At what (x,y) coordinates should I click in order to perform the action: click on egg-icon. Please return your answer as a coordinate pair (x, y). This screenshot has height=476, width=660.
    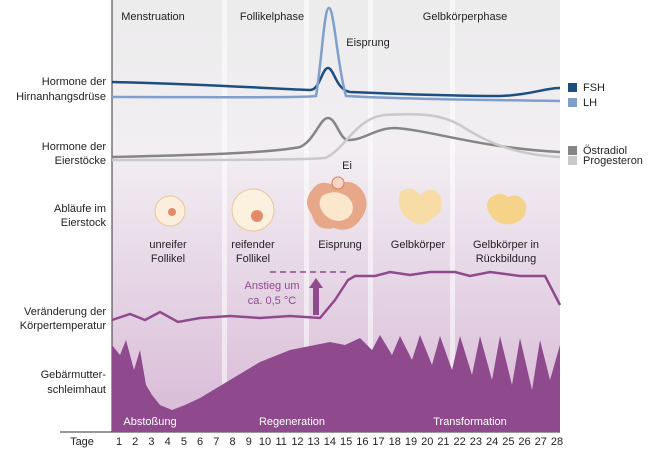
    Looking at the image, I should click on (338, 183).